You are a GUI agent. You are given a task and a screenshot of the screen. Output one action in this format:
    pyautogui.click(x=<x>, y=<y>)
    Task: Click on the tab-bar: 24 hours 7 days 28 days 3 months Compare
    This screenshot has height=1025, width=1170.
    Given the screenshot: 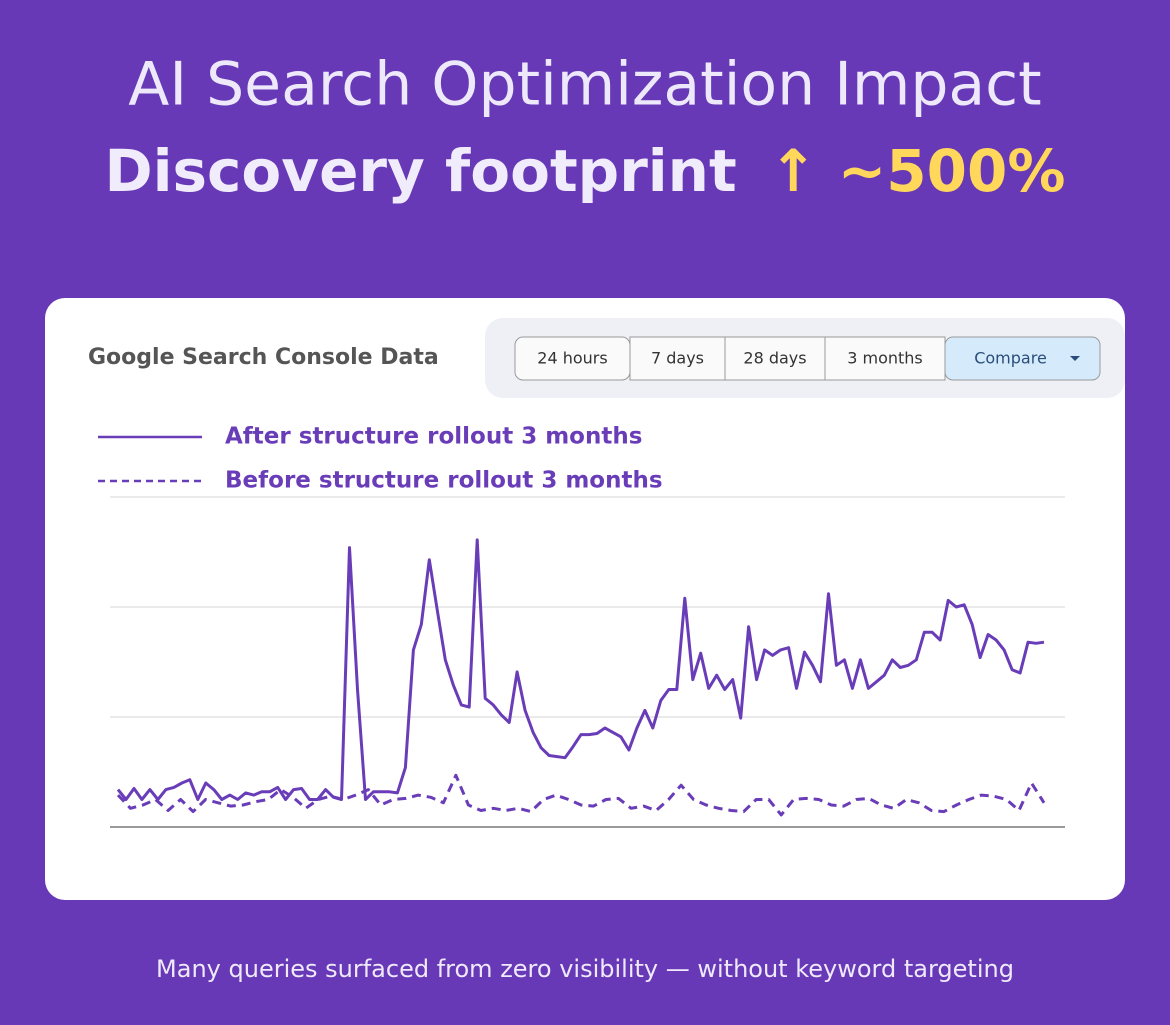 What is the action you would take?
    pyautogui.click(x=807, y=358)
    